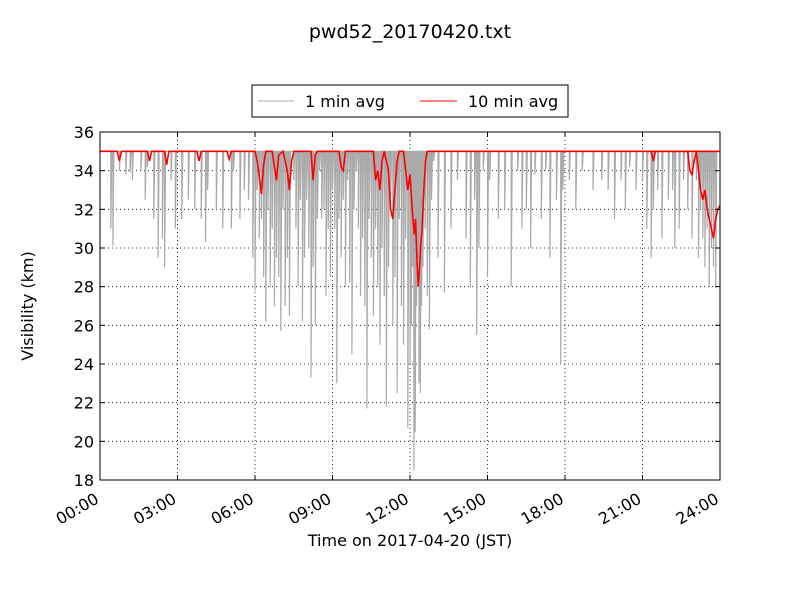  I want to click on x-tick-label: 24:00, so click(697, 509).